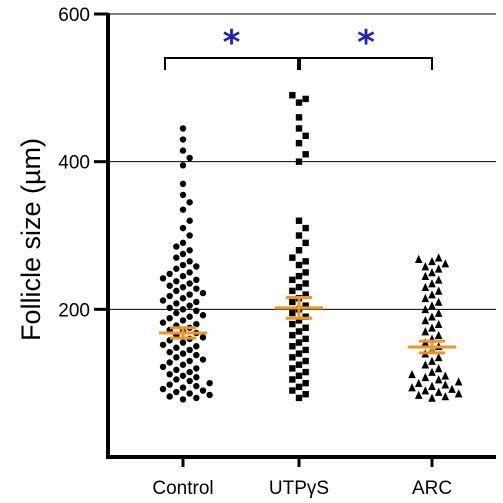 The height and width of the screenshot is (503, 503). I want to click on y-tick-label-400: 400, so click(74, 163).